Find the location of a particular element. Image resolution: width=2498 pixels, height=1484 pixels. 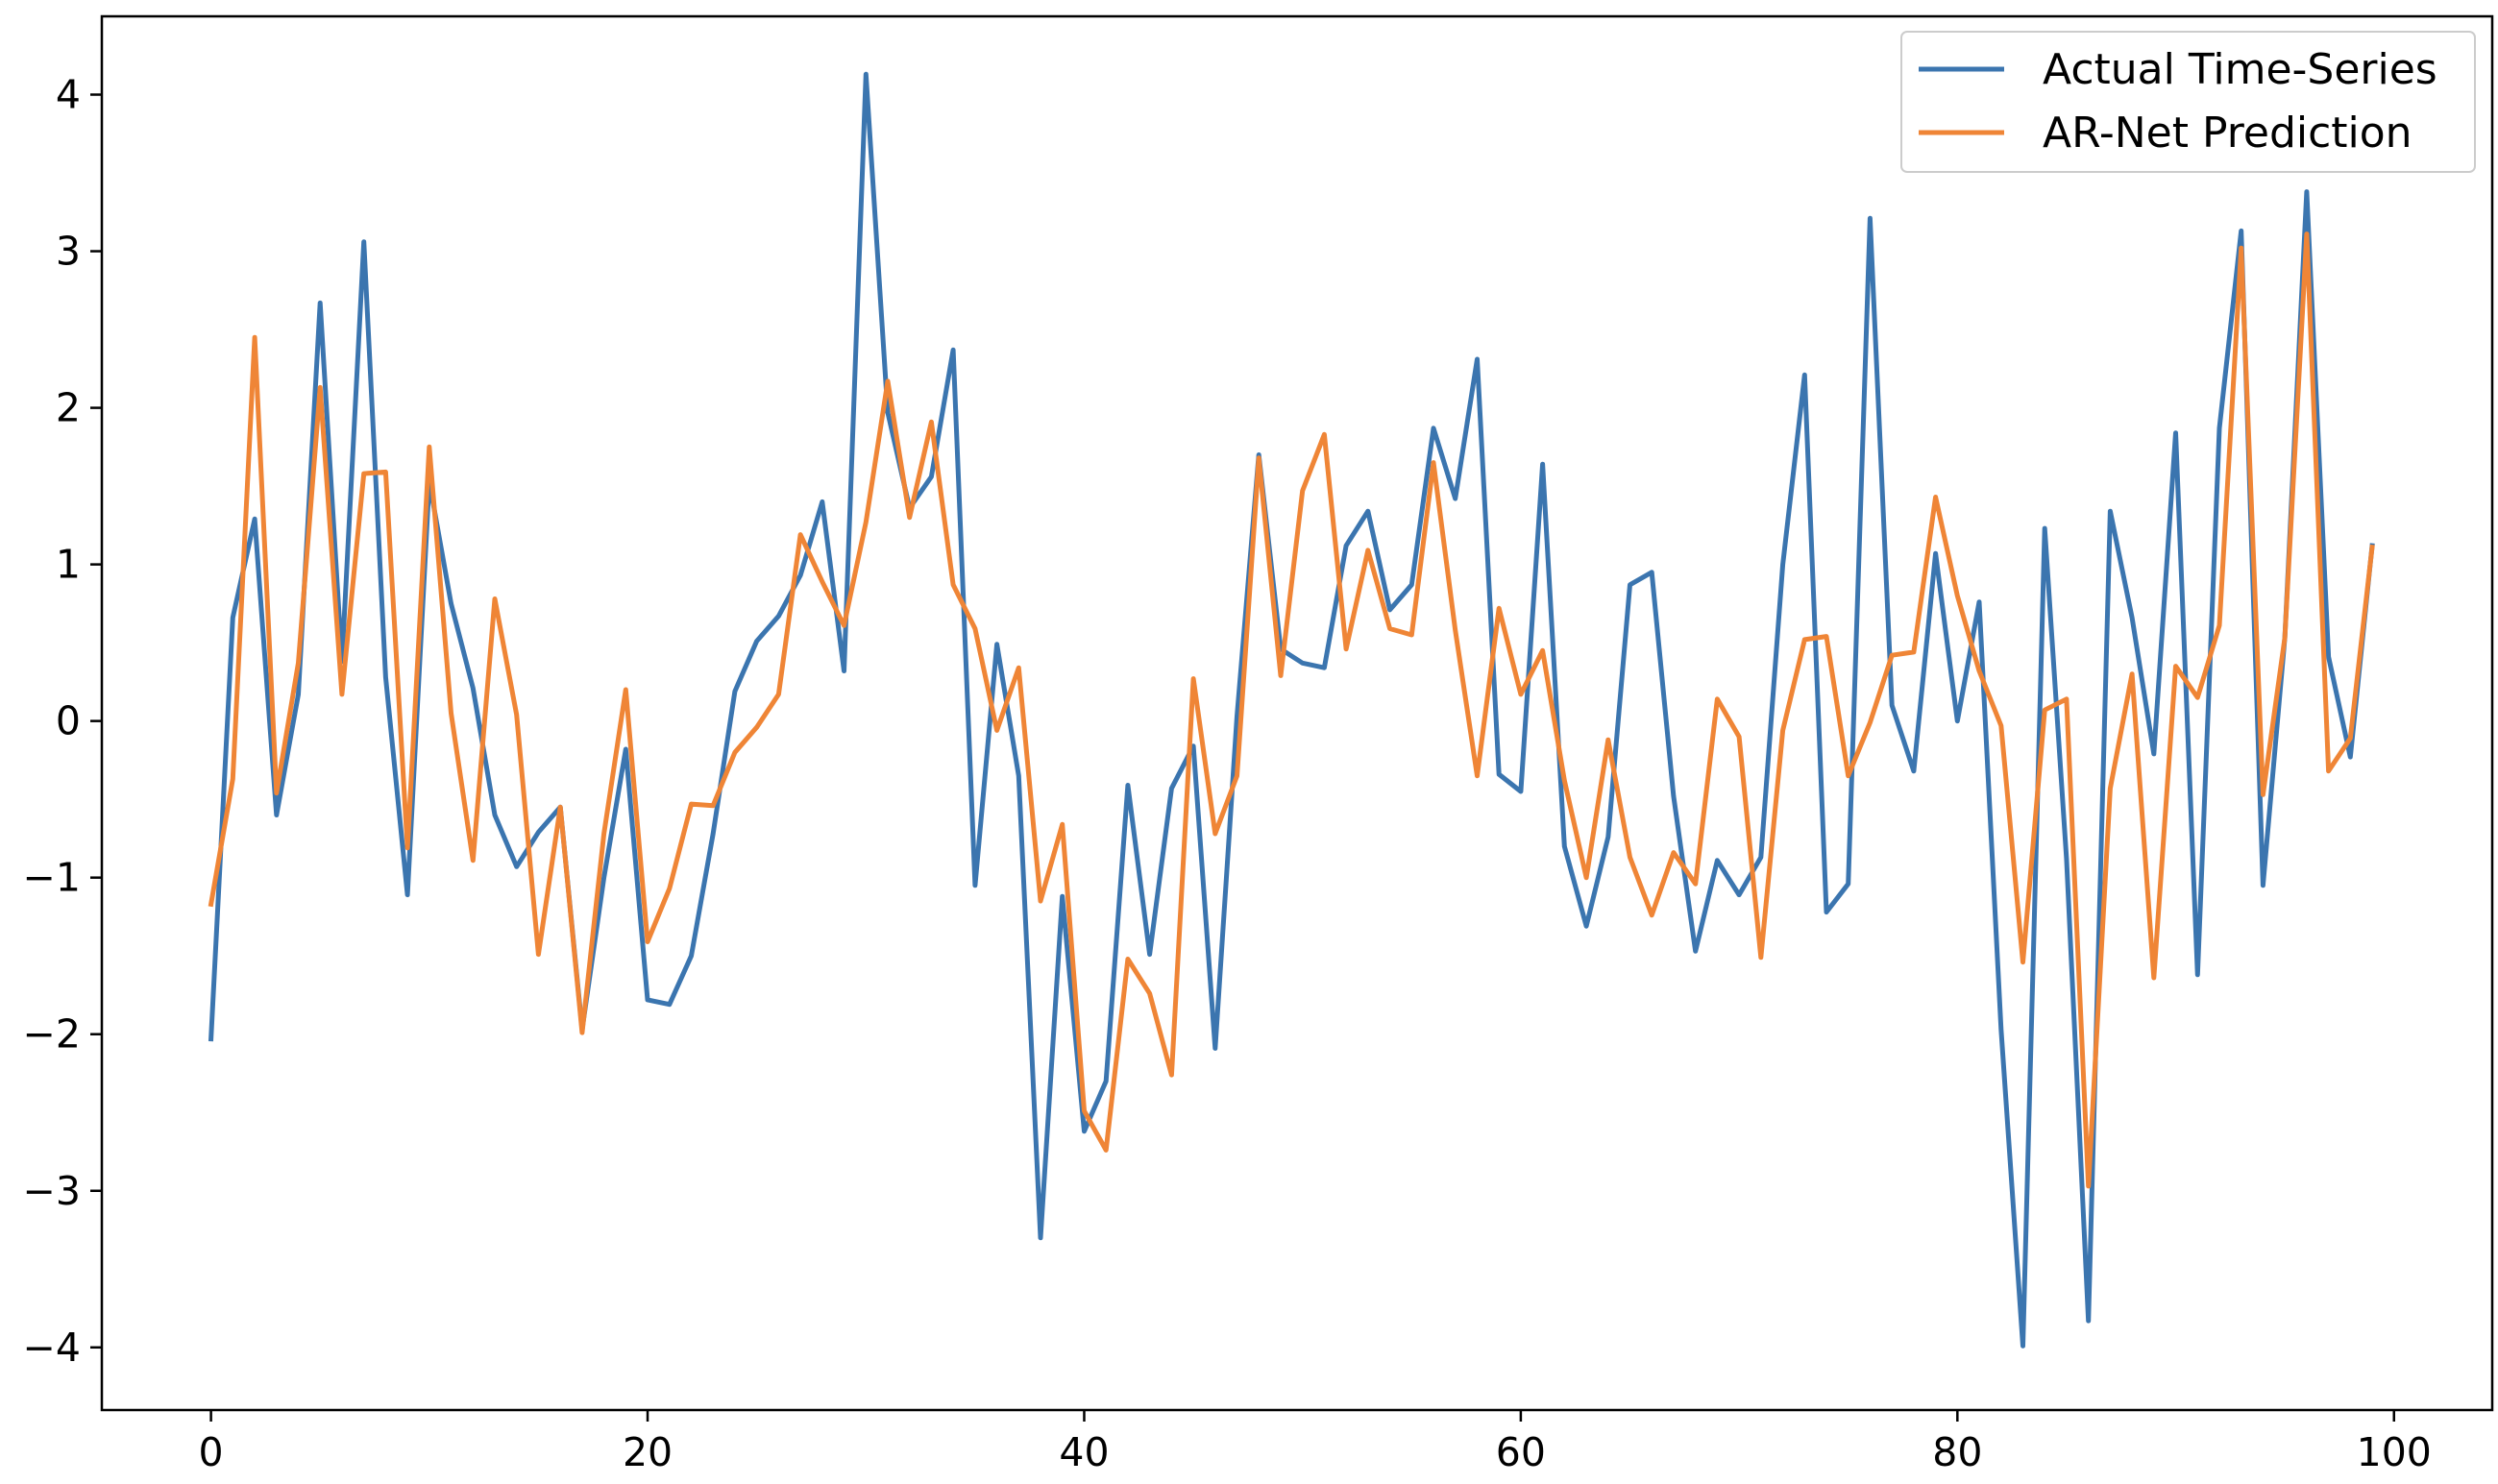

y-tick-label: 0 is located at coordinates (68, 721).